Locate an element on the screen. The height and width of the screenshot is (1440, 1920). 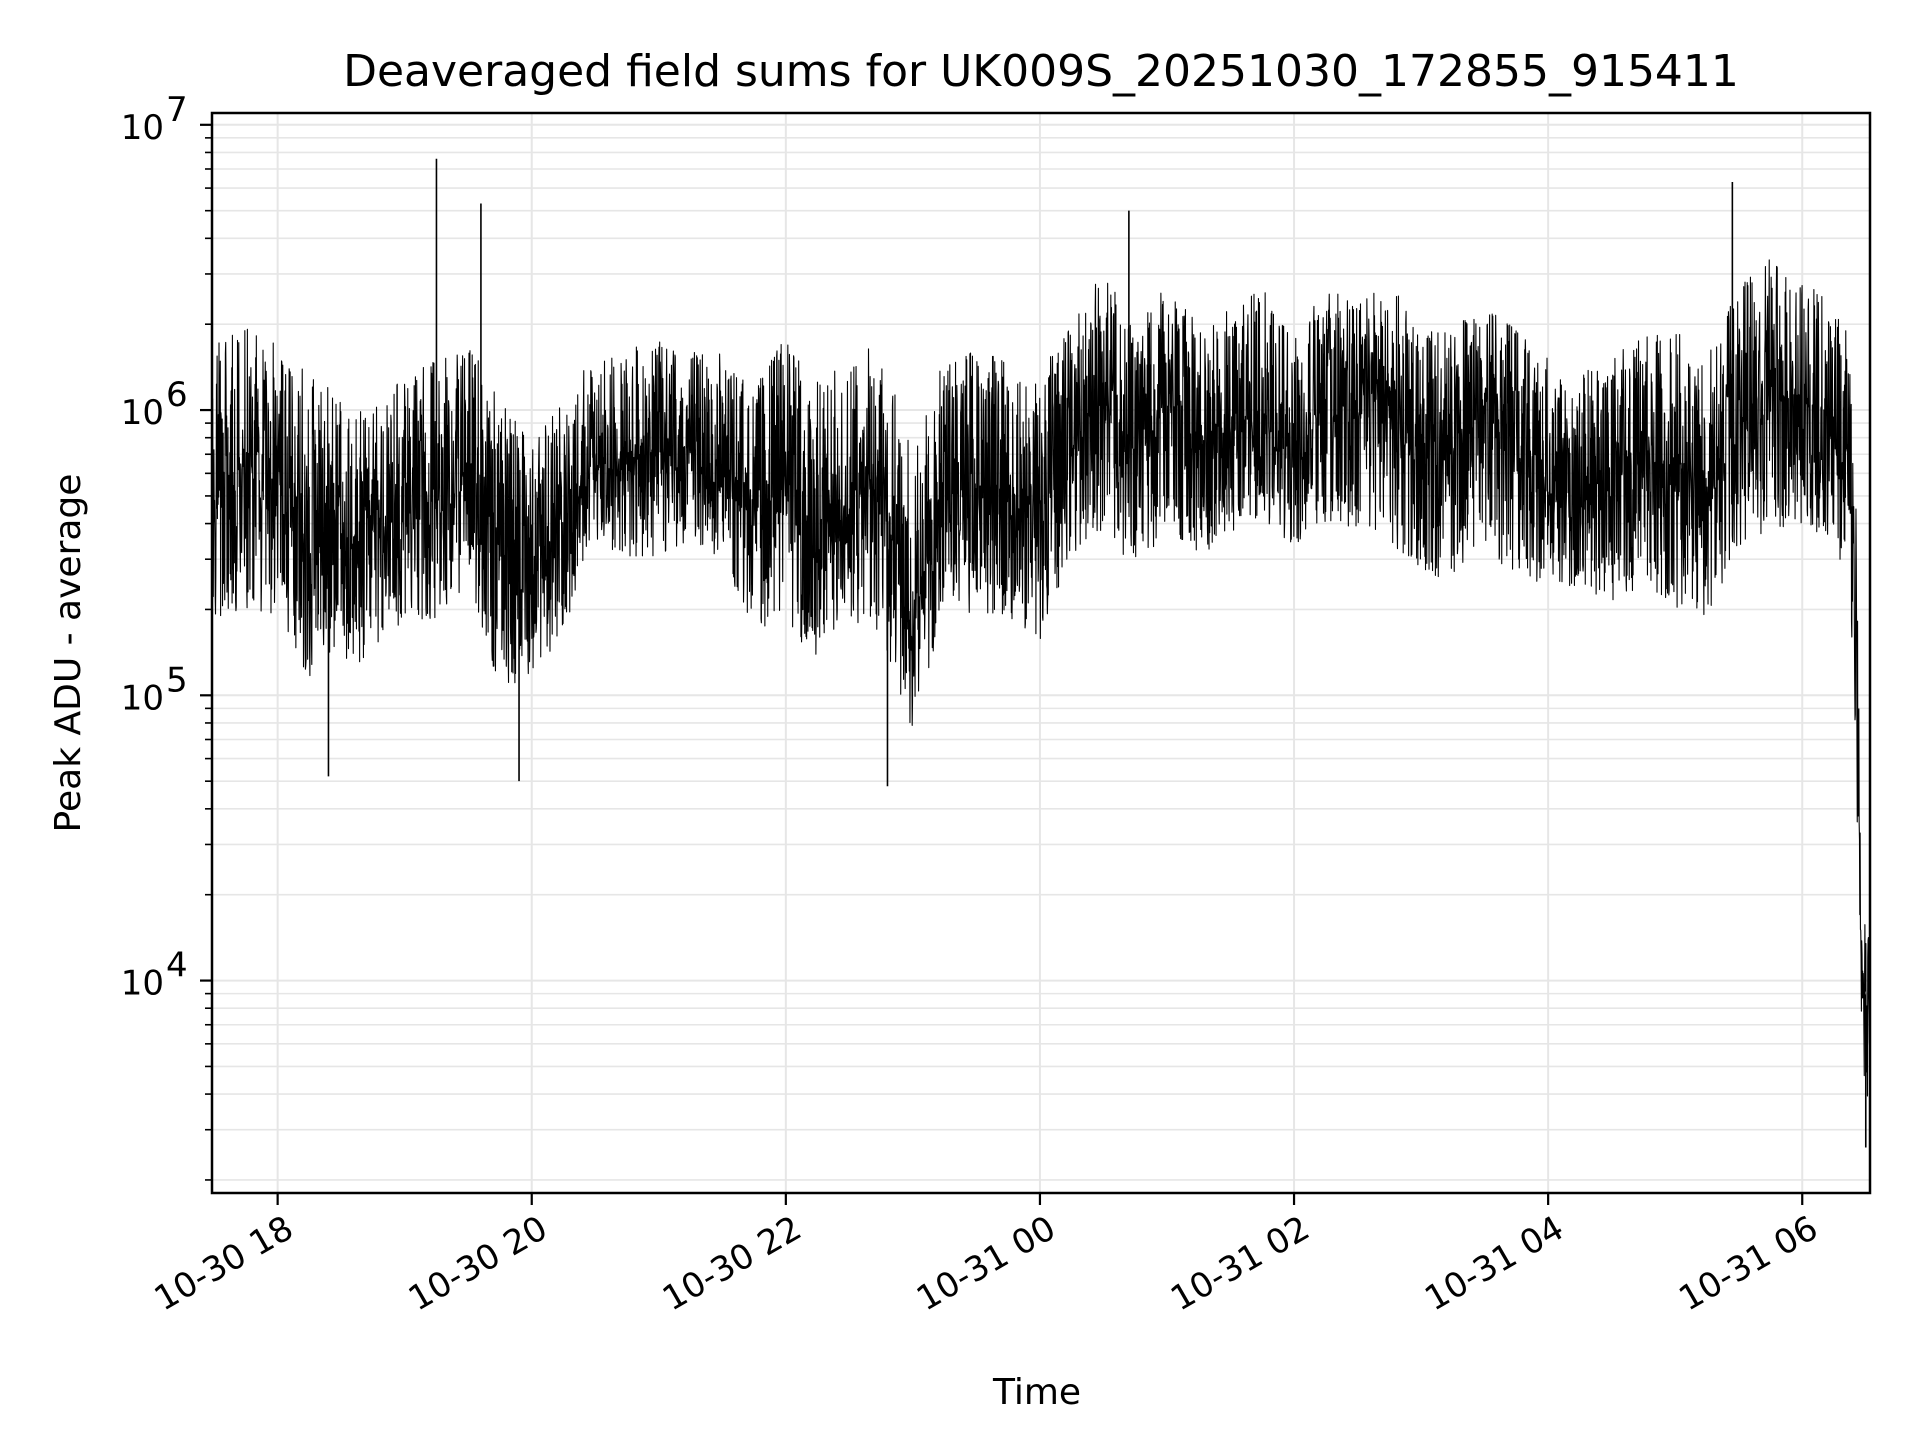
x-tick-label: 10-30 18 is located at coordinates (224, 1263).